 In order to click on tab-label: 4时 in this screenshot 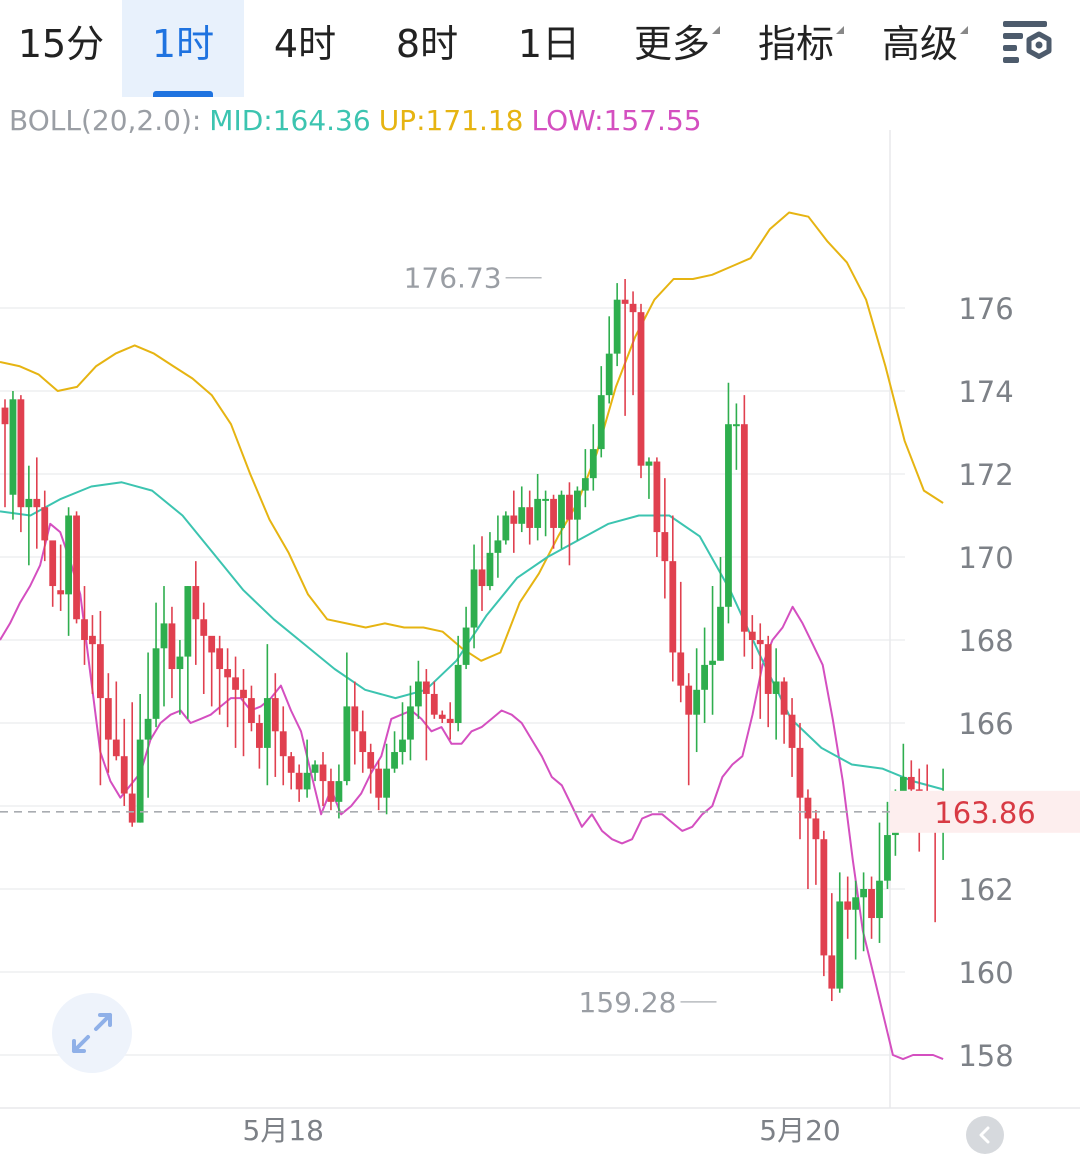, I will do `click(305, 44)`.